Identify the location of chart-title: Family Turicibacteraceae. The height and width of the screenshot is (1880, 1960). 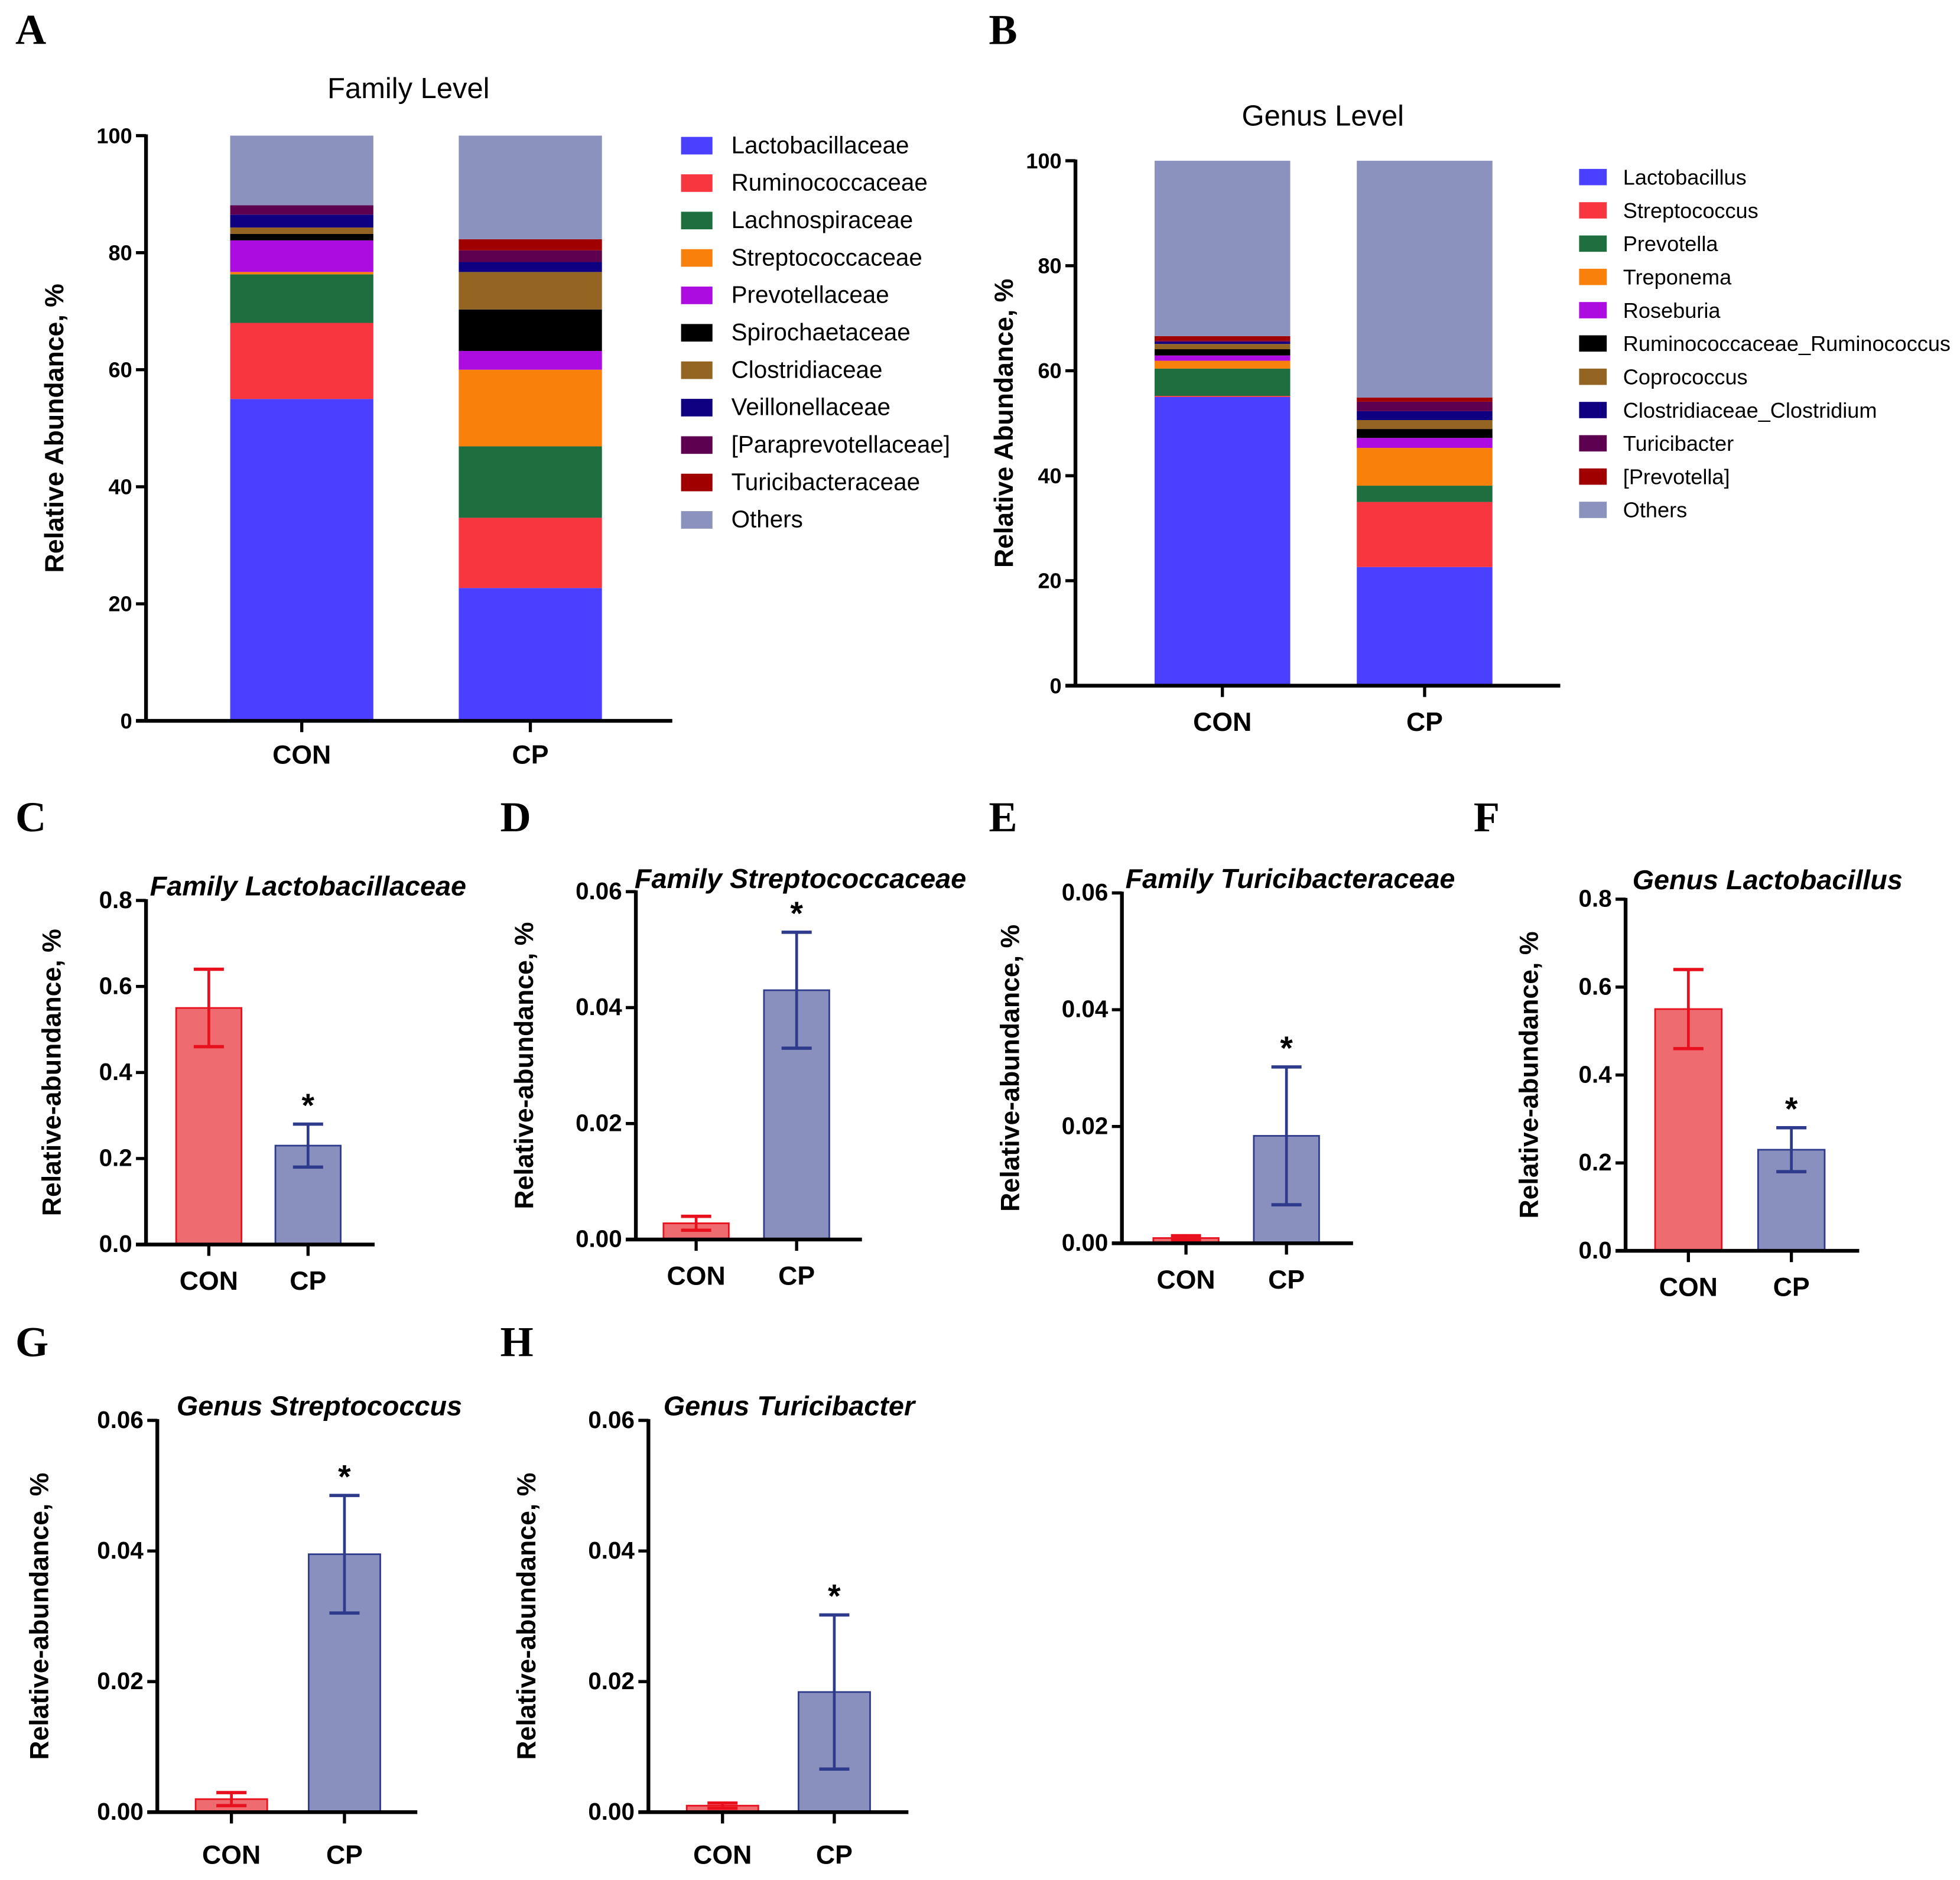
(1290, 879).